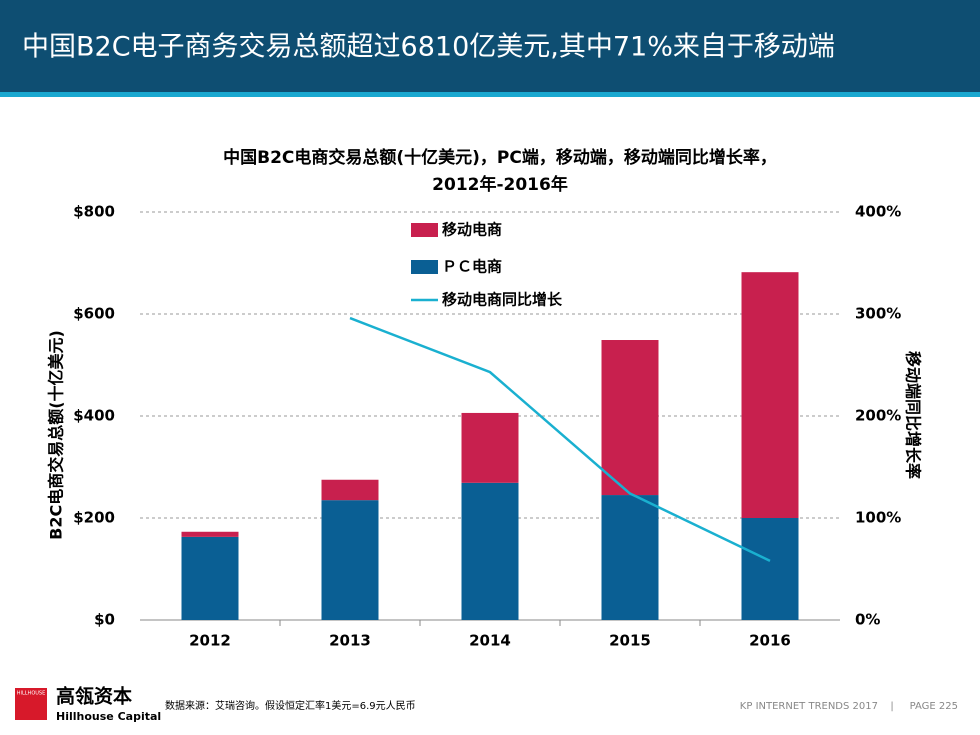 This screenshot has height=735, width=980. What do you see at coordinates (878, 212) in the screenshot?
I see `y2-tick-label: 400%` at bounding box center [878, 212].